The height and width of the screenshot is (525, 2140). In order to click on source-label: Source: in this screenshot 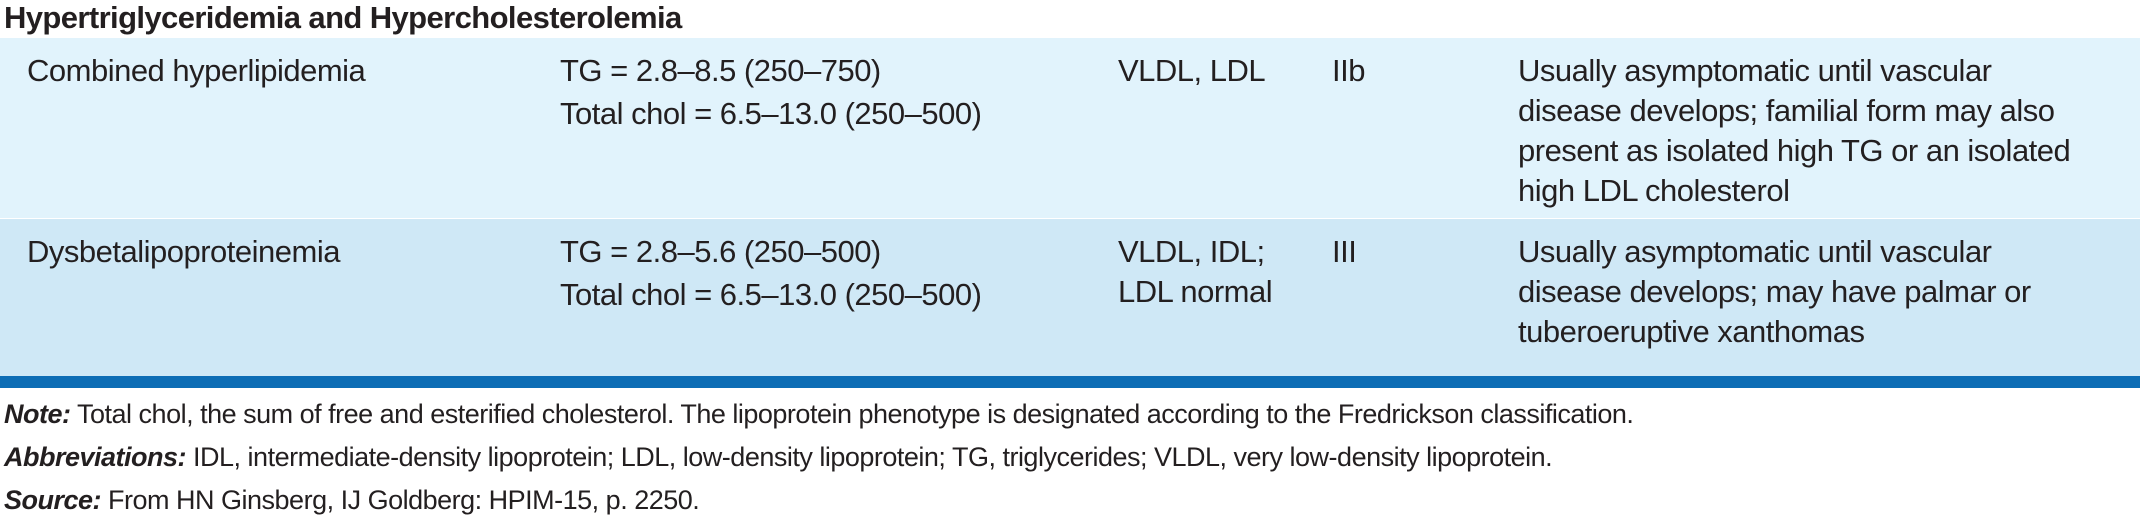, I will do `click(53, 500)`.